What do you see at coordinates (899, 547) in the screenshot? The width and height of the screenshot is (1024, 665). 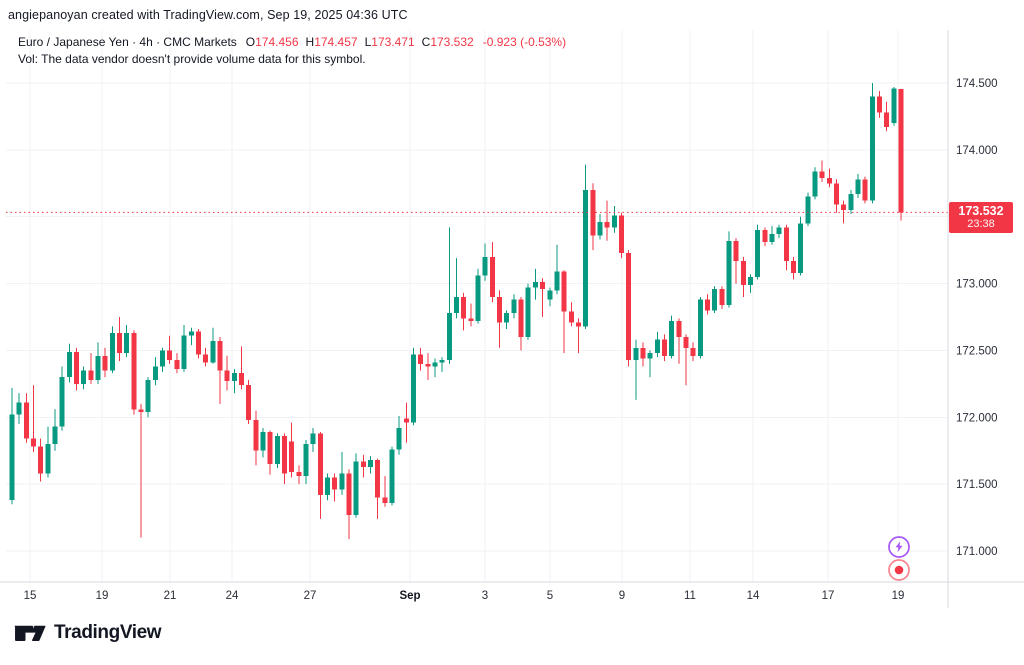 I see `flash-icon` at bounding box center [899, 547].